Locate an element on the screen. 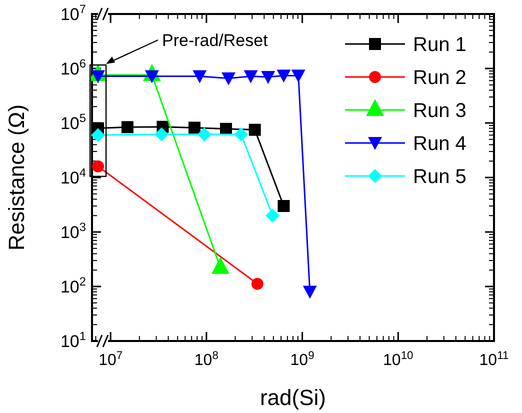 The image size is (522, 413). y-tick-label: 10$^{4}$ is located at coordinates (73, 177).